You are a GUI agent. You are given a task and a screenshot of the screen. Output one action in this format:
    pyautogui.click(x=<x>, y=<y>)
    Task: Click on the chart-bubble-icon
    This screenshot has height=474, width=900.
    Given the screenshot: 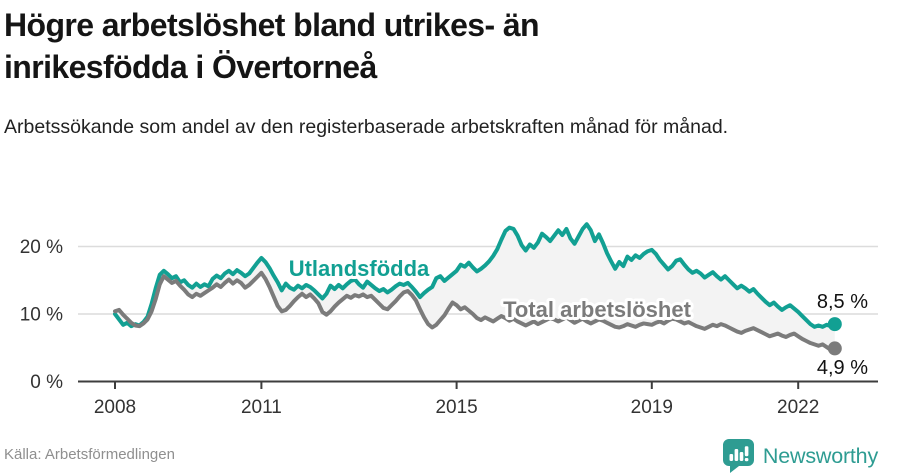 What is the action you would take?
    pyautogui.click(x=738, y=456)
    